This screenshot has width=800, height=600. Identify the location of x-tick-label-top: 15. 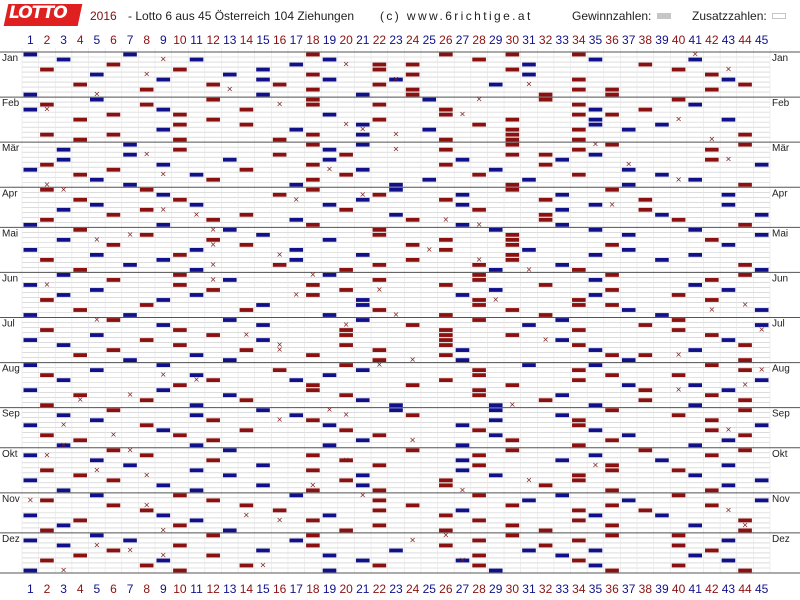
(263, 40).